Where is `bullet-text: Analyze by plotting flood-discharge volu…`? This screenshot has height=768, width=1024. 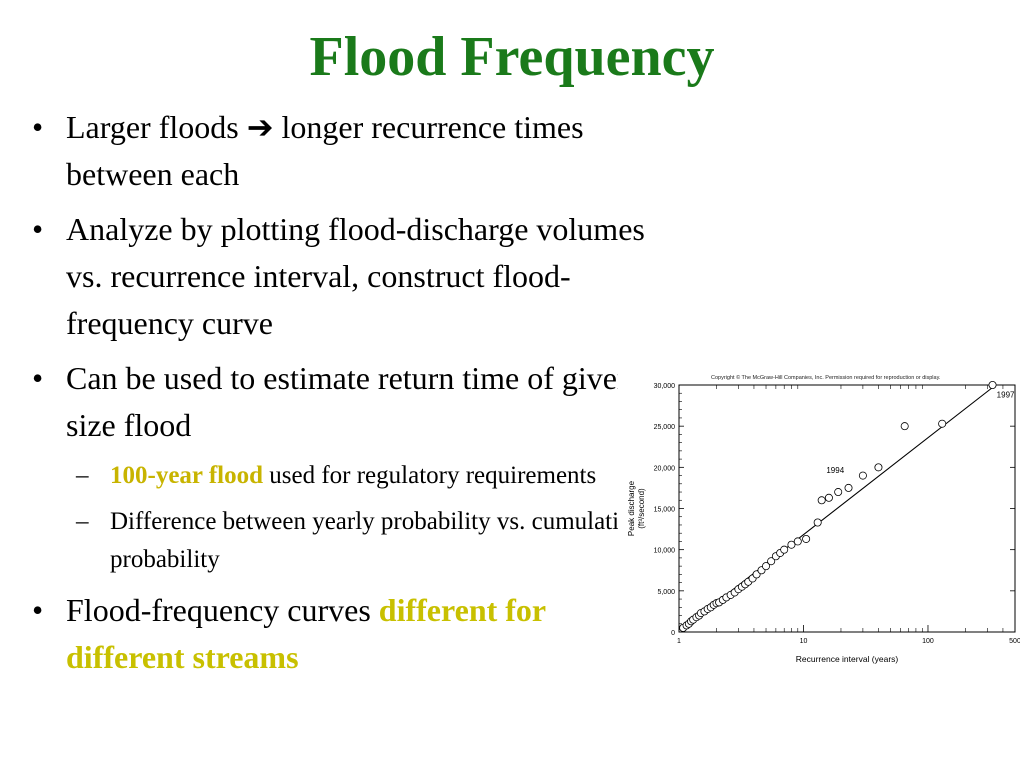
bullet-text: Analyze by plotting flood-discharge volu… is located at coordinates (355, 276).